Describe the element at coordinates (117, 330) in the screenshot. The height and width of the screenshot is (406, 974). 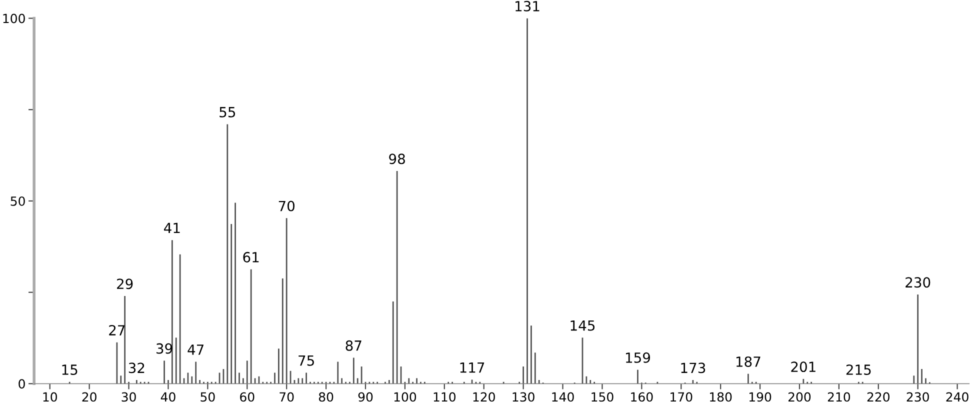
I see `annotation: 27` at that location.